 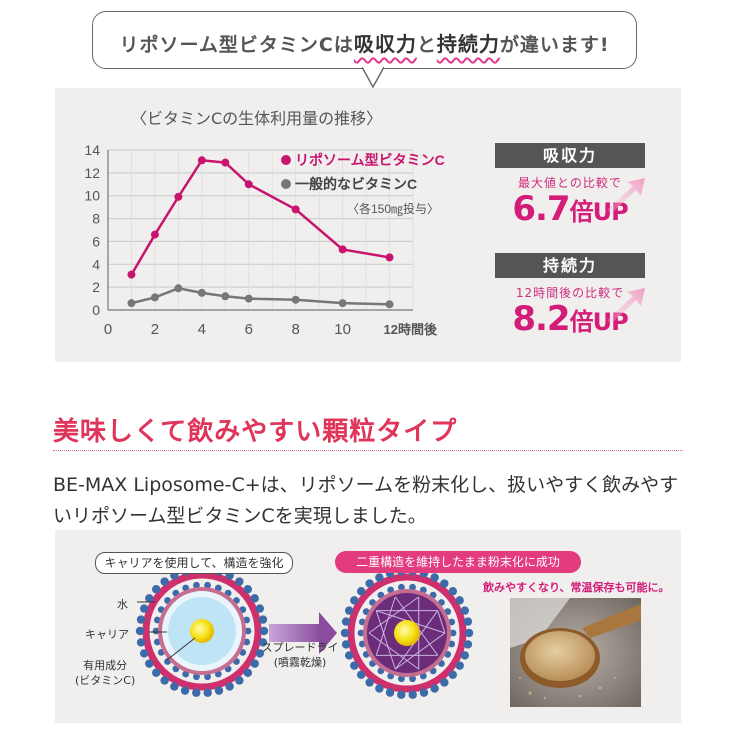 I want to click on label-ingredient: 有用成分 (ビタミンC), so click(x=105, y=673).